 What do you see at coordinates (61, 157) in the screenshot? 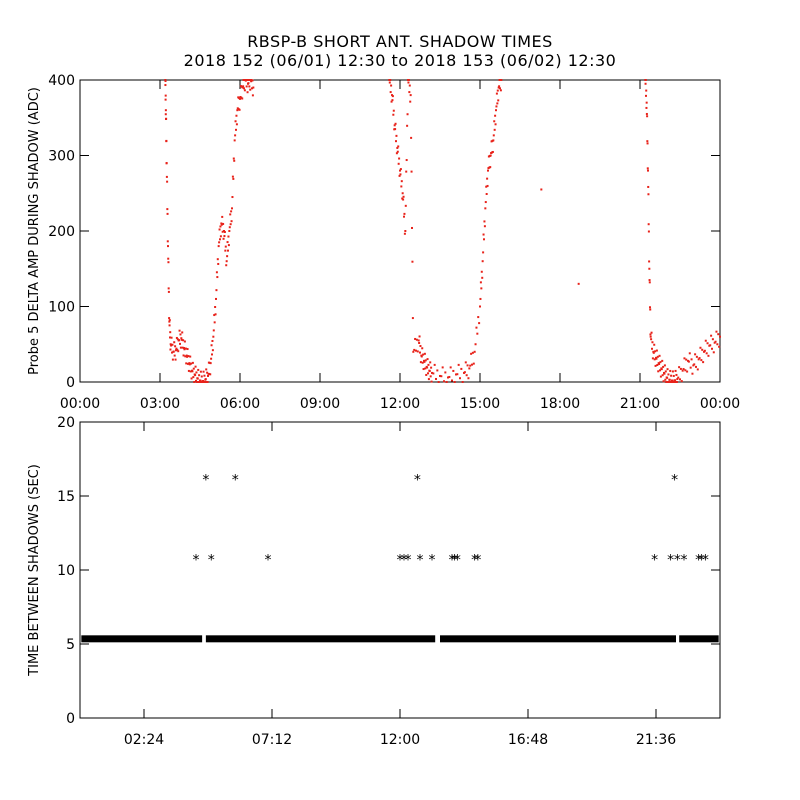
I see `y-tick-label: 300` at bounding box center [61, 157].